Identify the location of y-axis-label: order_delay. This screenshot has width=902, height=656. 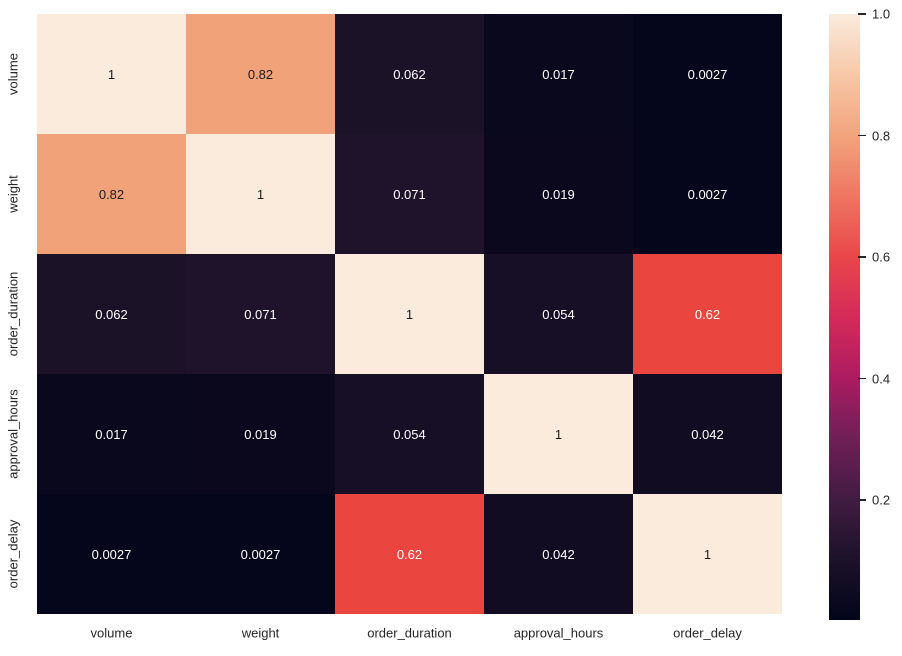
(13, 554).